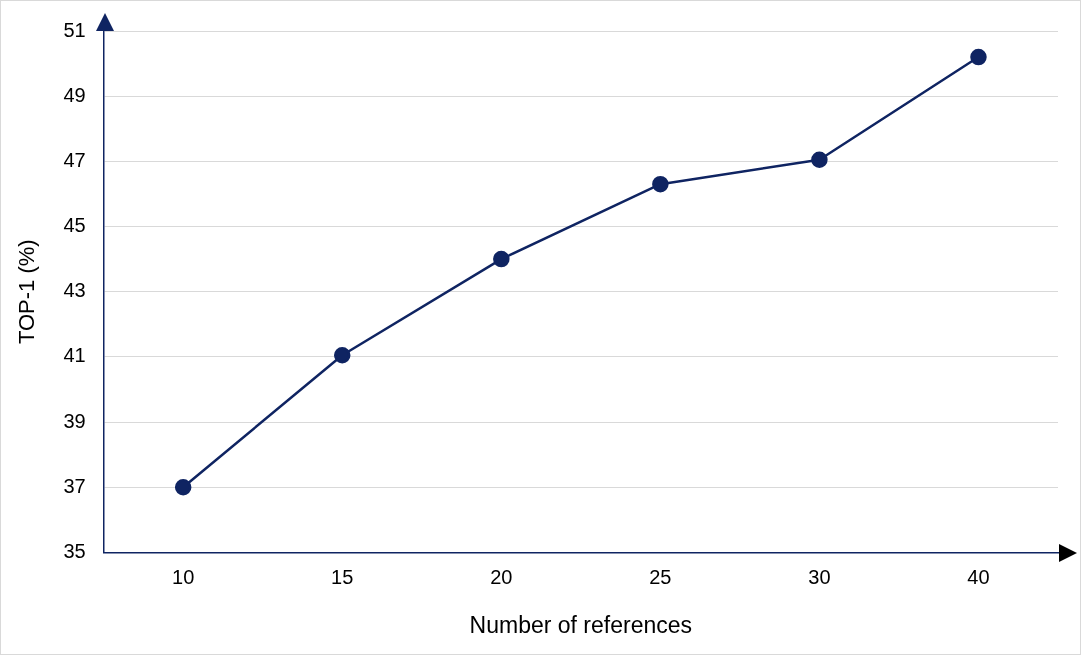 This screenshot has height=655, width=1081. Describe the element at coordinates (501, 576) in the screenshot. I see `x-tick-label: 20` at that location.